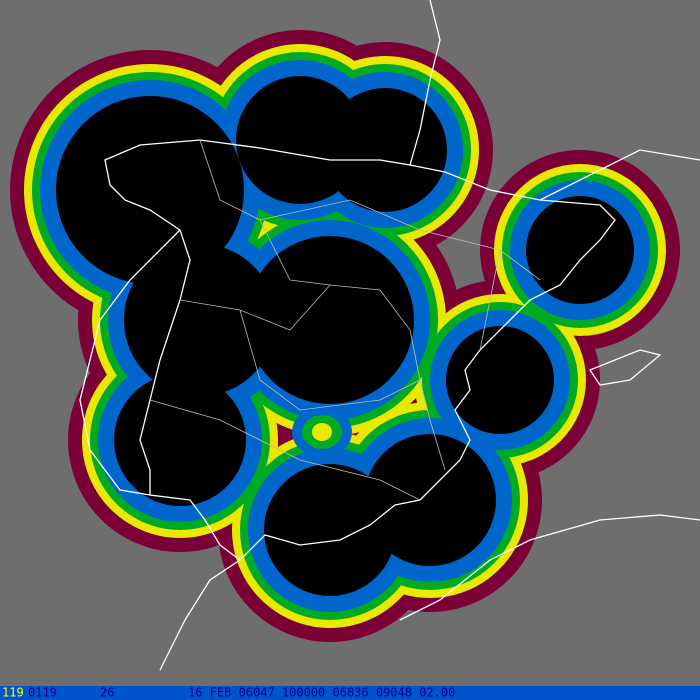 The image size is (700, 700). What do you see at coordinates (42, 693) in the screenshot?
I see `status-code: 0119` at bounding box center [42, 693].